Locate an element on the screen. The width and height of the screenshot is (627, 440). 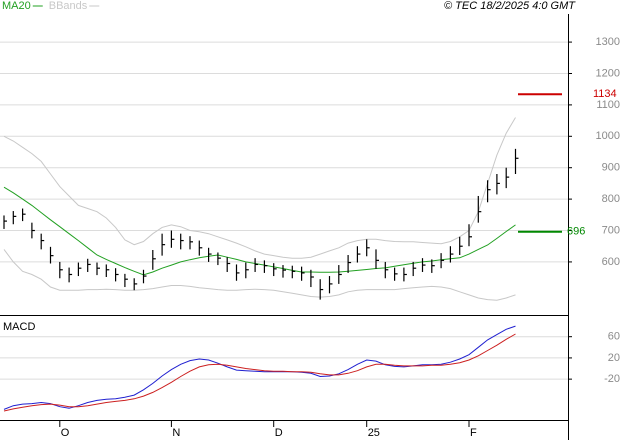
macd-line is located at coordinates (259, 372).